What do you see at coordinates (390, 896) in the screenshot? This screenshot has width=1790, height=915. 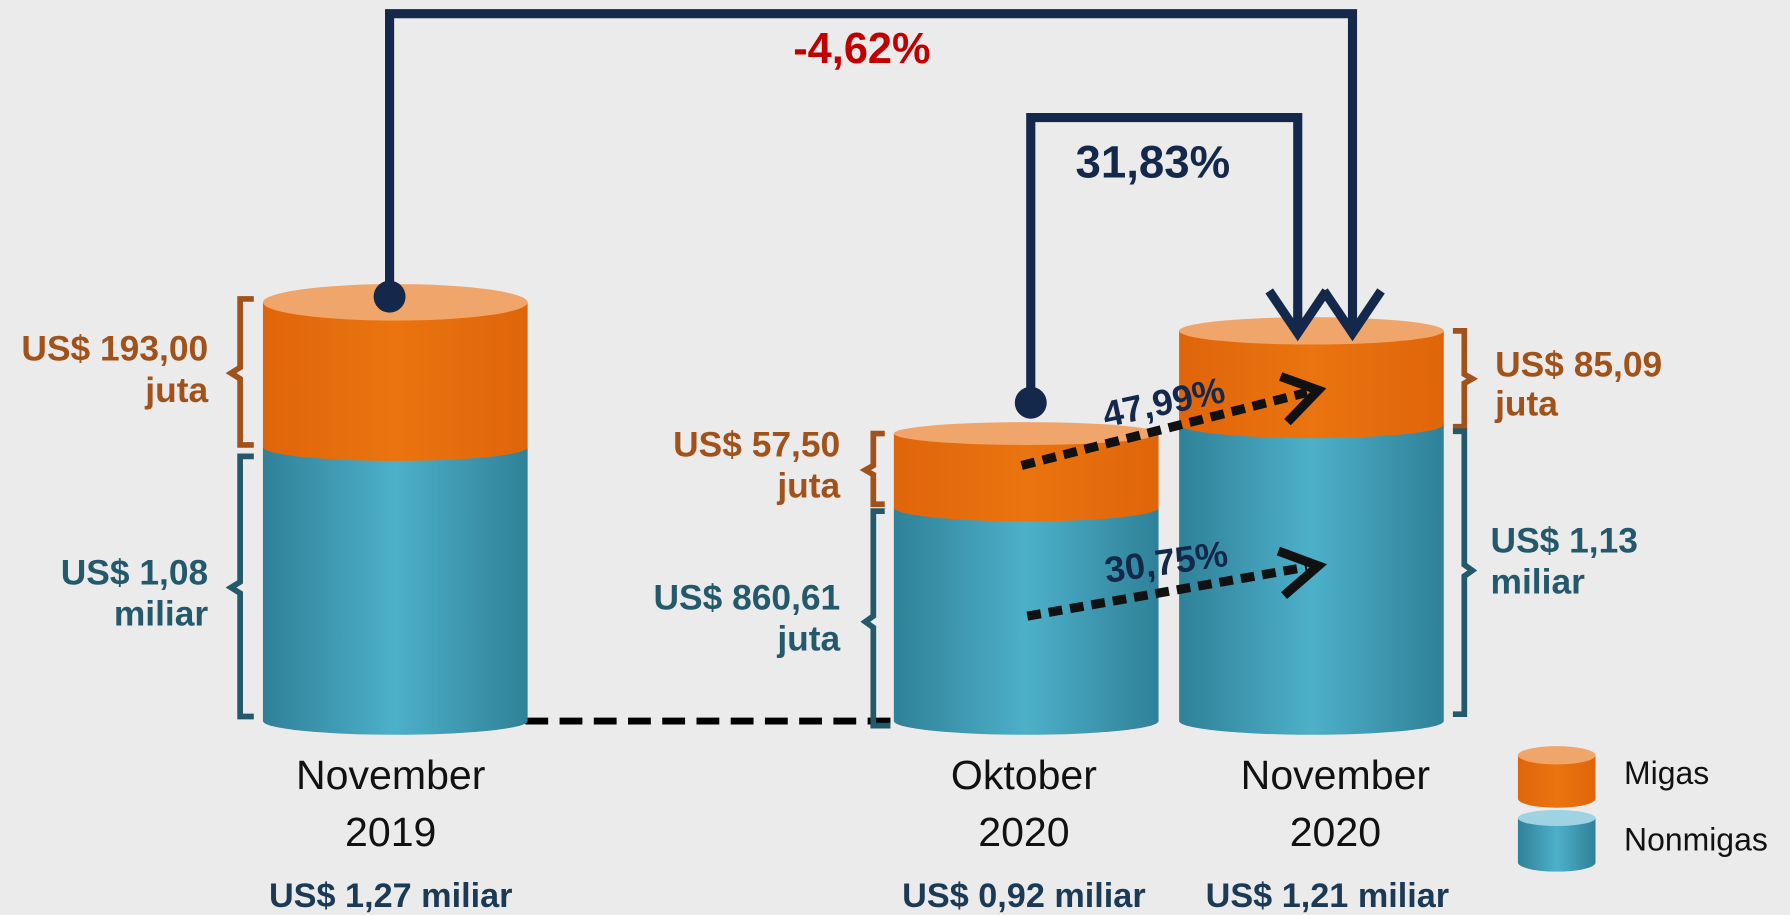 I see `total-label: US$ 1,27 miliar` at bounding box center [390, 896].